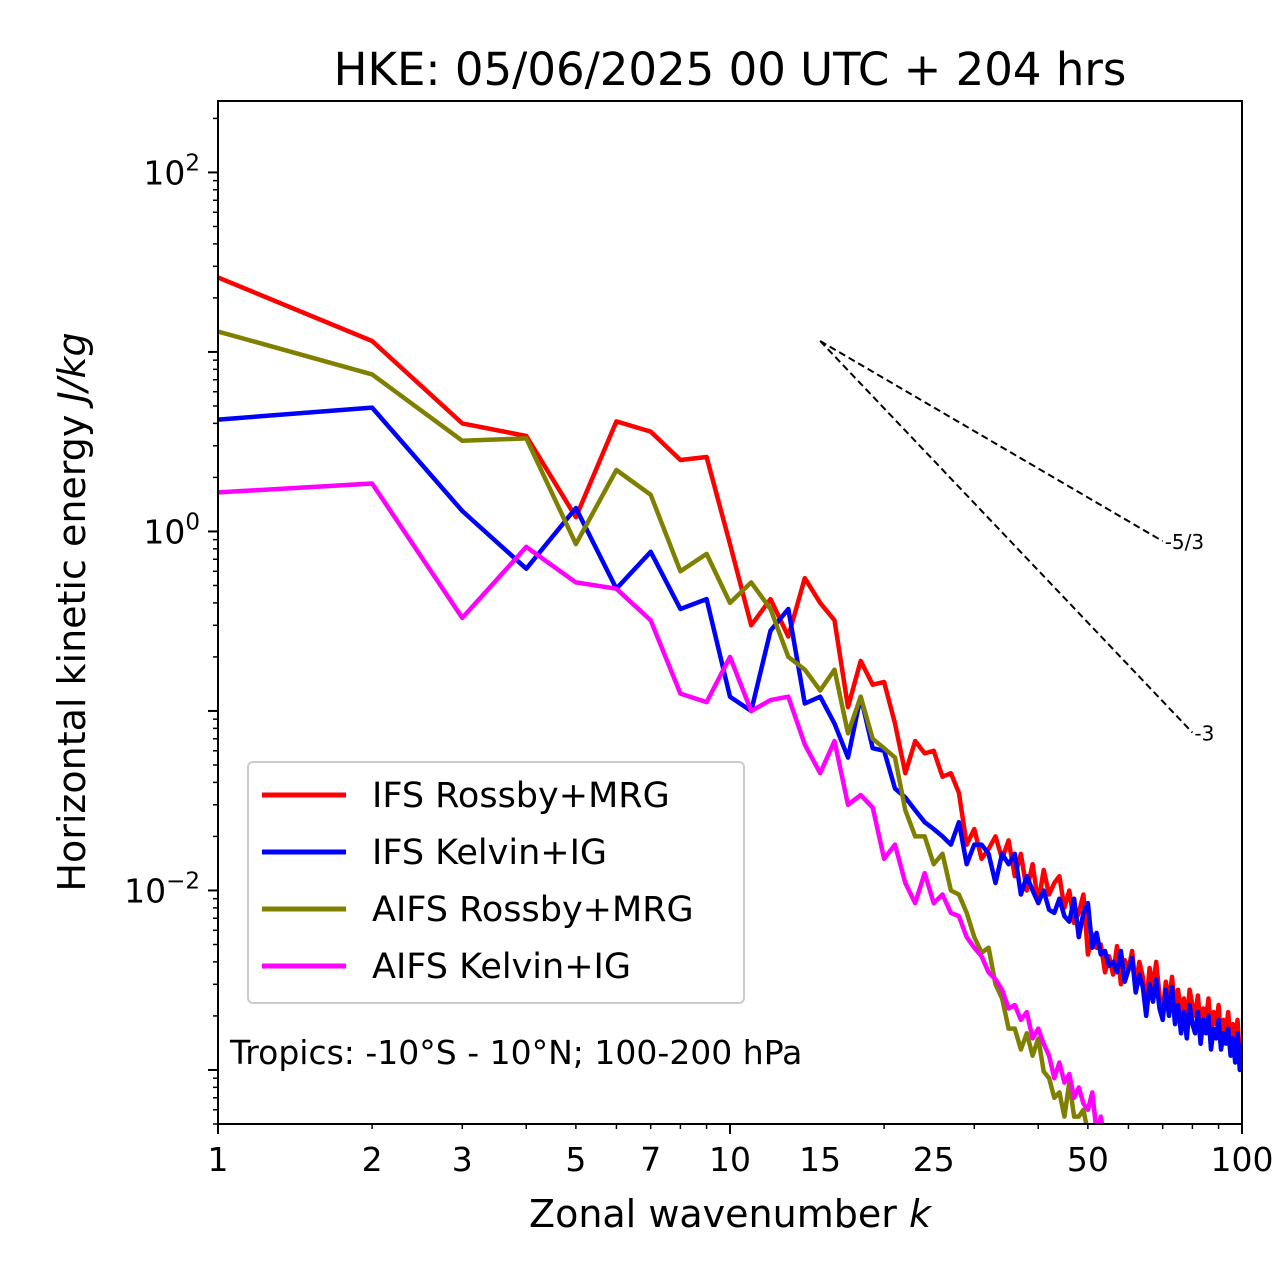  What do you see at coordinates (533, 910) in the screenshot?
I see `legend-label-aifs-rossby: AIFS Rossby+MRG` at bounding box center [533, 910].